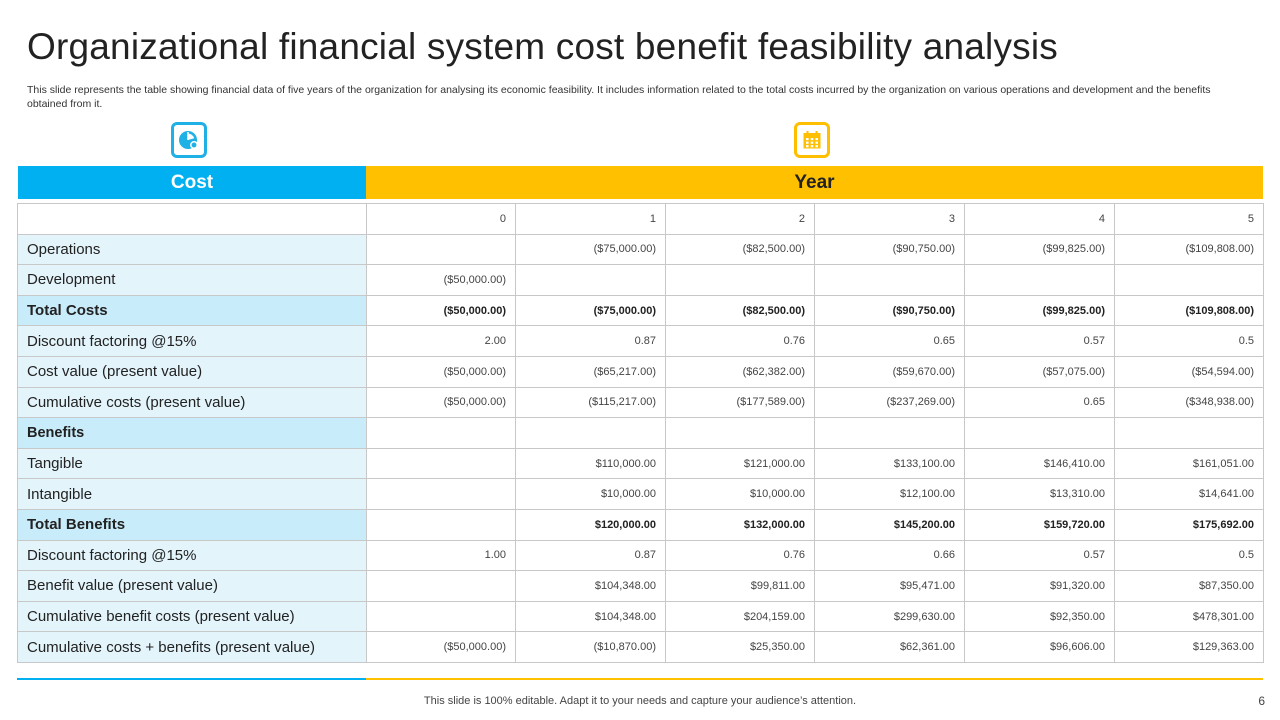 Image resolution: width=1280 pixels, height=720 pixels. Describe the element at coordinates (1189, 402) in the screenshot. I see `table-cell: ($348,938.00)` at that location.